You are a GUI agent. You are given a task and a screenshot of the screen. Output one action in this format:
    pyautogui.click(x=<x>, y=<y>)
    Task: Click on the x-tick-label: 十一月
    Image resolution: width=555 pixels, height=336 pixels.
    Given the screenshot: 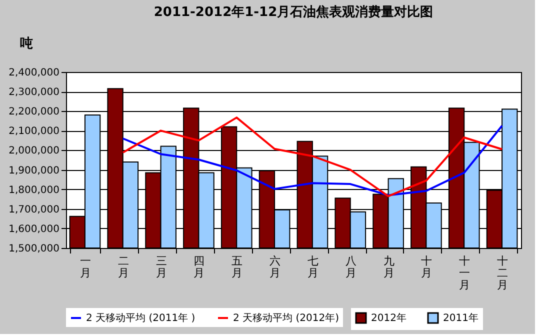 What is the action you would take?
    pyautogui.click(x=464, y=273)
    